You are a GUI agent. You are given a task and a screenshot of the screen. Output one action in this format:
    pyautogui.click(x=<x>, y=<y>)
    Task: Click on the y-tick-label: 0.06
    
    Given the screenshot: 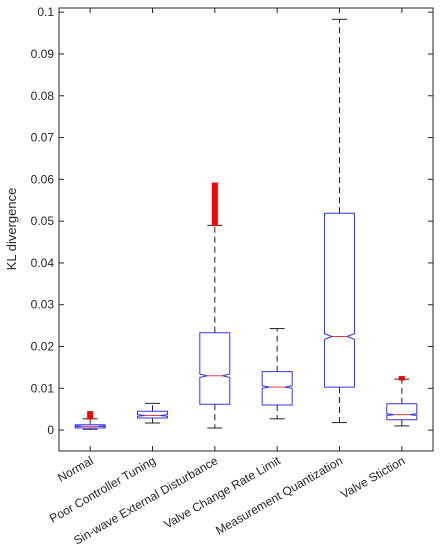 What is the action you would take?
    pyautogui.click(x=43, y=179)
    